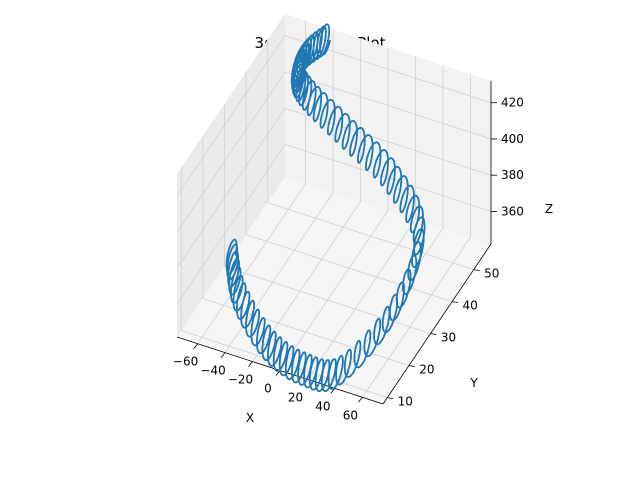 The height and width of the screenshot is (480, 640). What do you see at coordinates (322, 406) in the screenshot?
I see `x-tick-label: 40` at bounding box center [322, 406].